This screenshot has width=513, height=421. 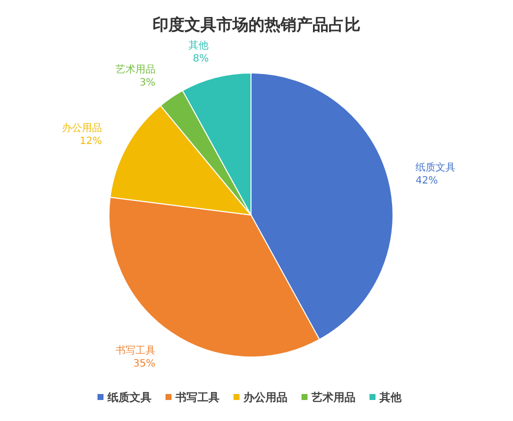 I want to click on legend-label: 艺术用品, so click(x=333, y=397).